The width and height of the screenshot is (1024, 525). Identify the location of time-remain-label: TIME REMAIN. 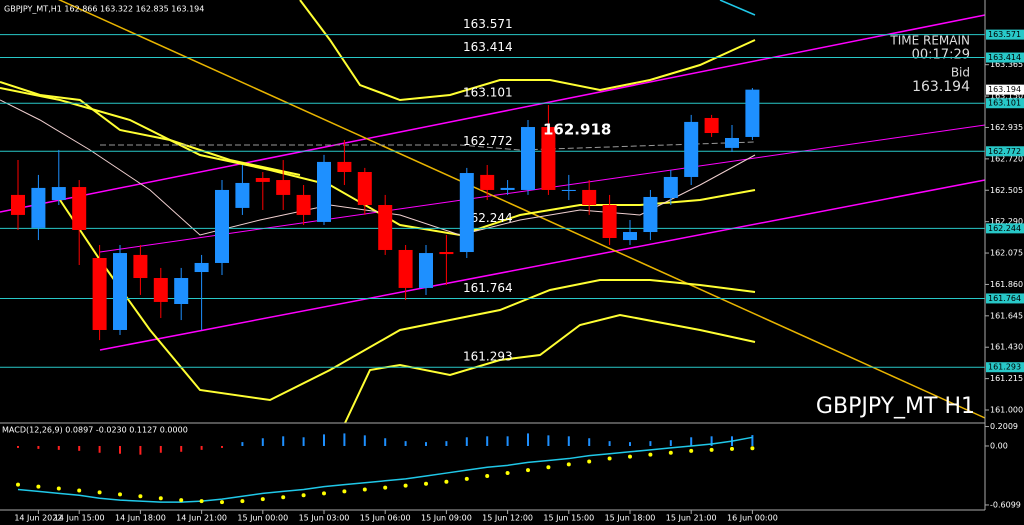
(929, 41).